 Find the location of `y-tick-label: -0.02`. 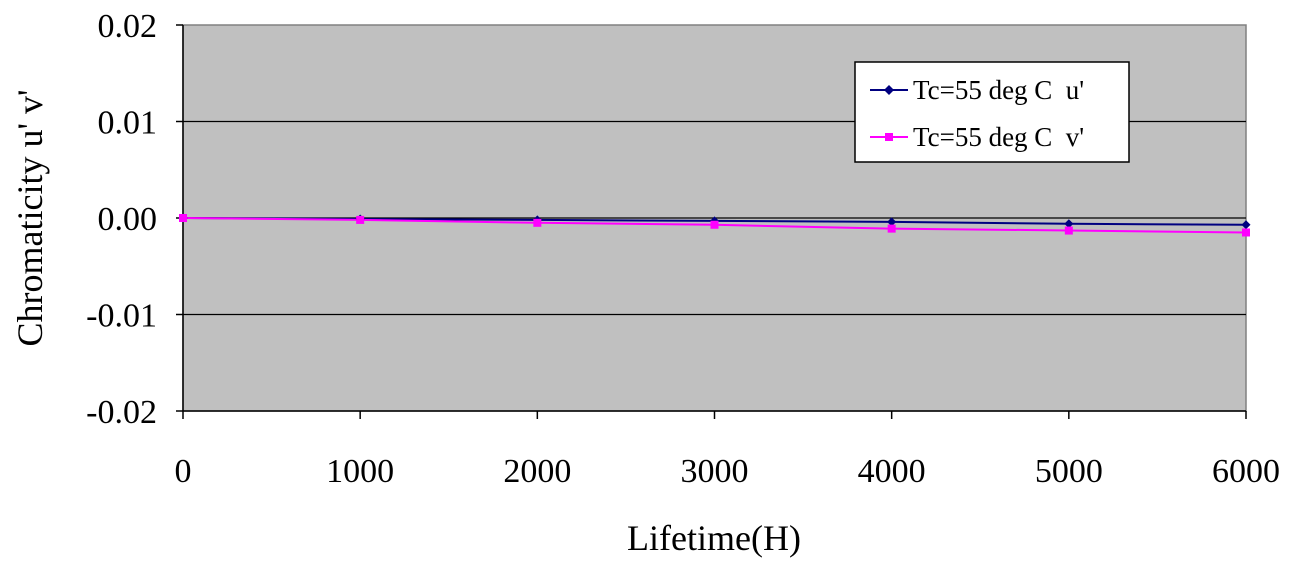

y-tick-label: -0.02 is located at coordinates (121, 412).